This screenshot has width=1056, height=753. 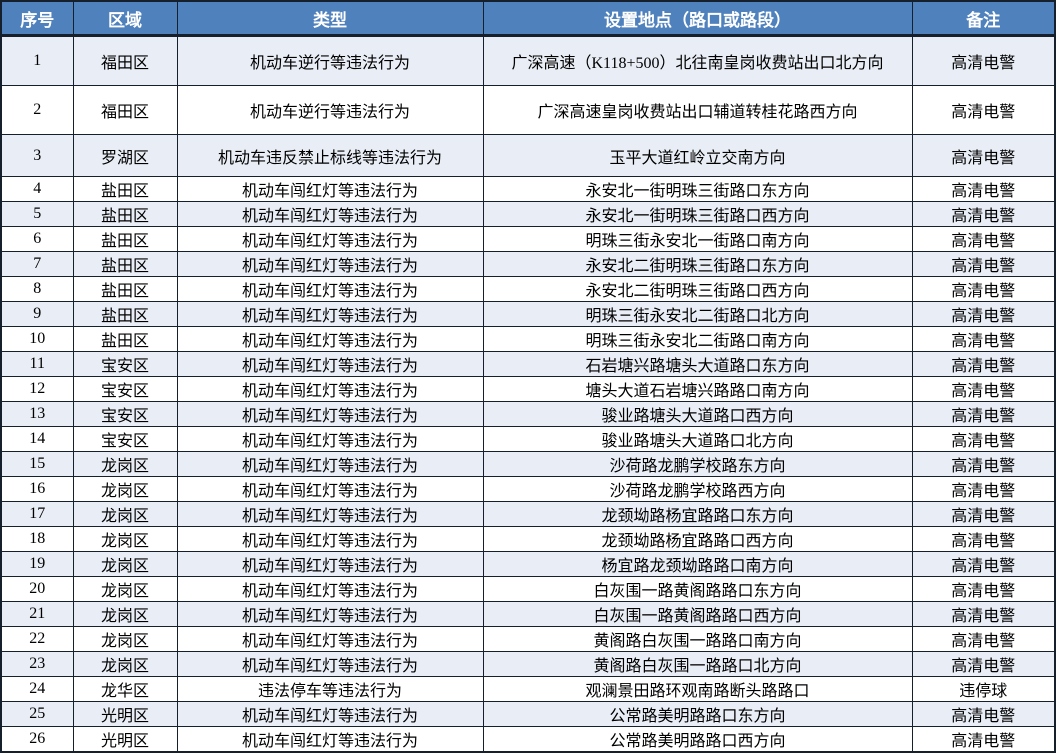 I want to click on cell-type: 违法停车等违法行为, so click(x=330, y=689).